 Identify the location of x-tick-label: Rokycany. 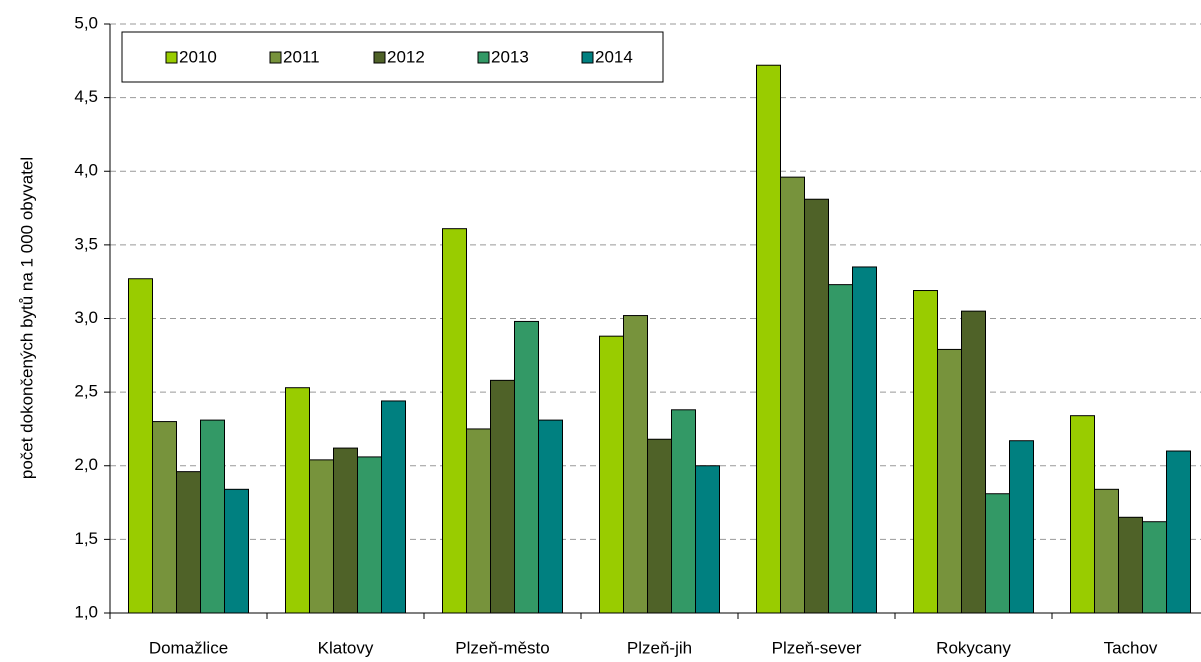
(973, 647).